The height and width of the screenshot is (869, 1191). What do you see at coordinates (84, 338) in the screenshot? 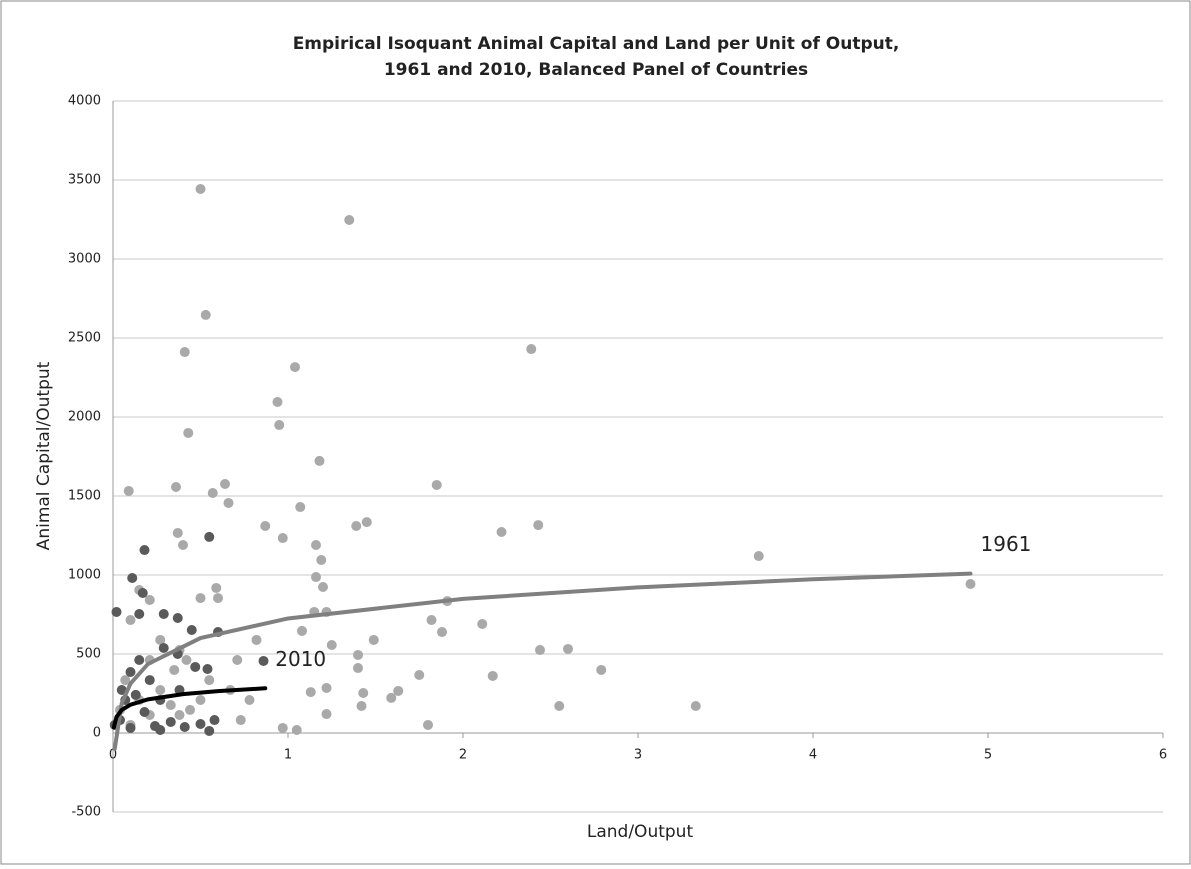
I see `y-tick-label: 2500` at bounding box center [84, 338].